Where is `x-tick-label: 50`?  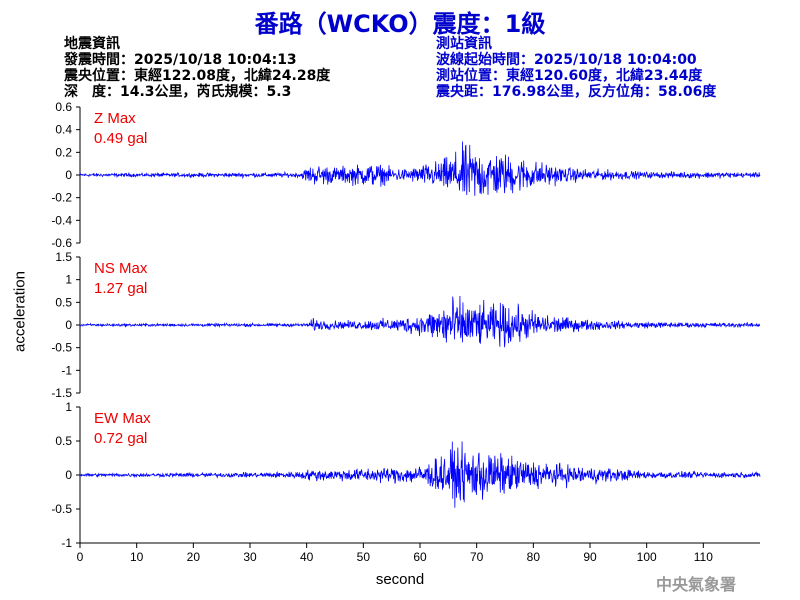 x-tick-label: 50 is located at coordinates (364, 557).